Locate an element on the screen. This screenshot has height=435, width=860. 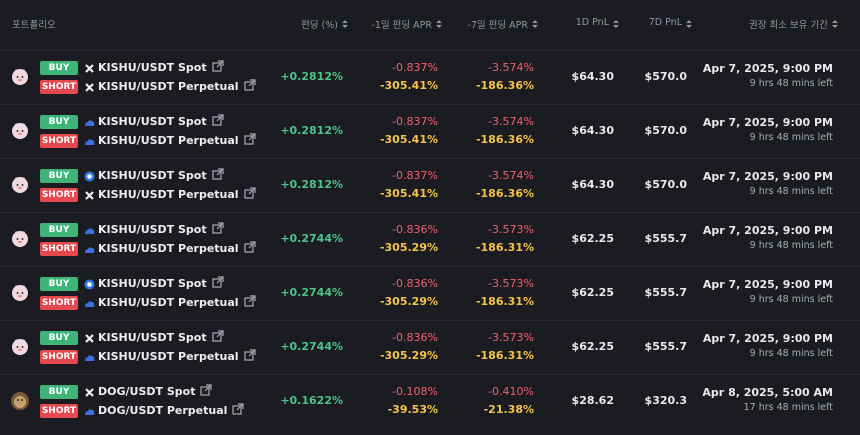
apr-value: -0.108% is located at coordinates (415, 391).